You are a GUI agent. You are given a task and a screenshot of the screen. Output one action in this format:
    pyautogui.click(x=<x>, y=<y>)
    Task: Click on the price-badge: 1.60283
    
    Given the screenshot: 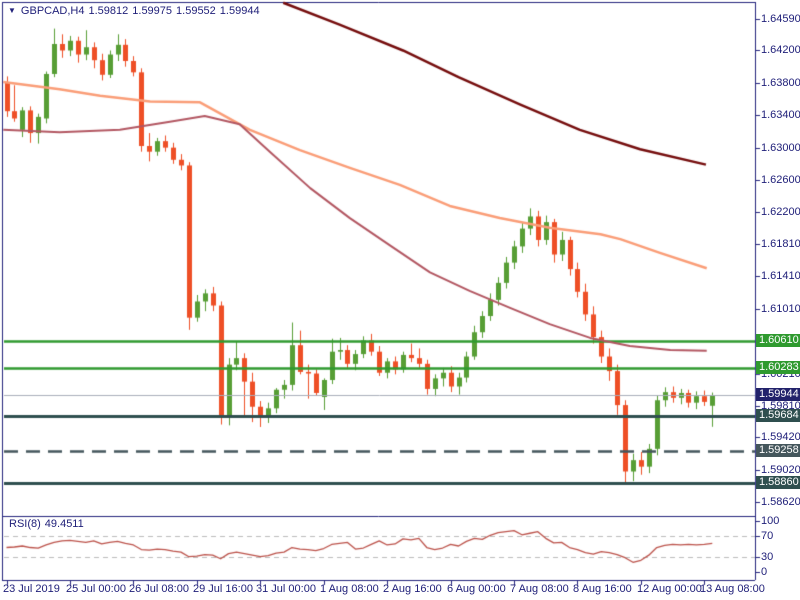 What is the action you would take?
    pyautogui.click(x=778, y=367)
    